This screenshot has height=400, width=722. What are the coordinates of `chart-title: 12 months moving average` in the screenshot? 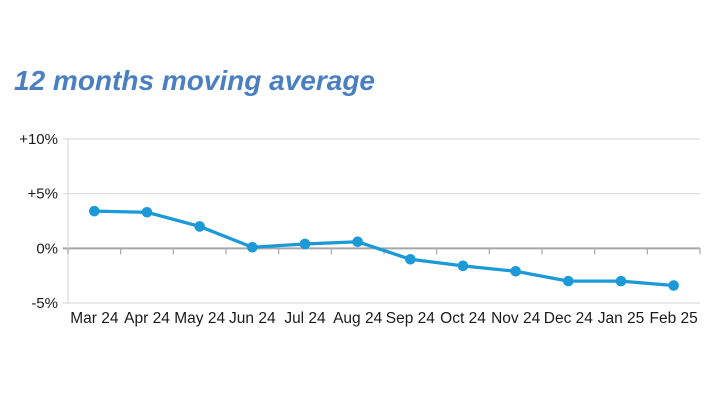 It's located at (195, 80).